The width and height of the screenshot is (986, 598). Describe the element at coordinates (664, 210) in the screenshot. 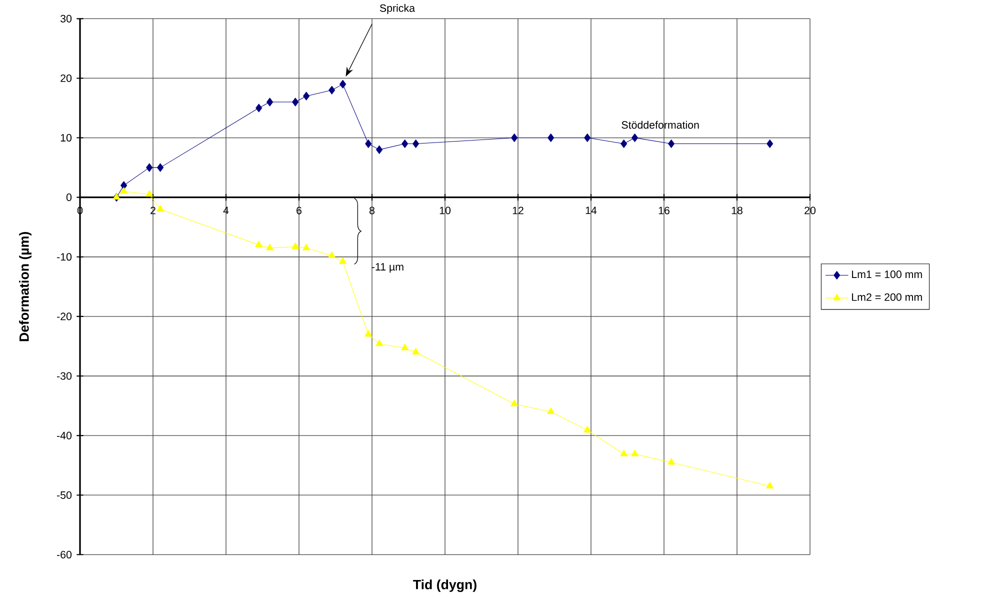

I see `x-tick-label: 16` at that location.